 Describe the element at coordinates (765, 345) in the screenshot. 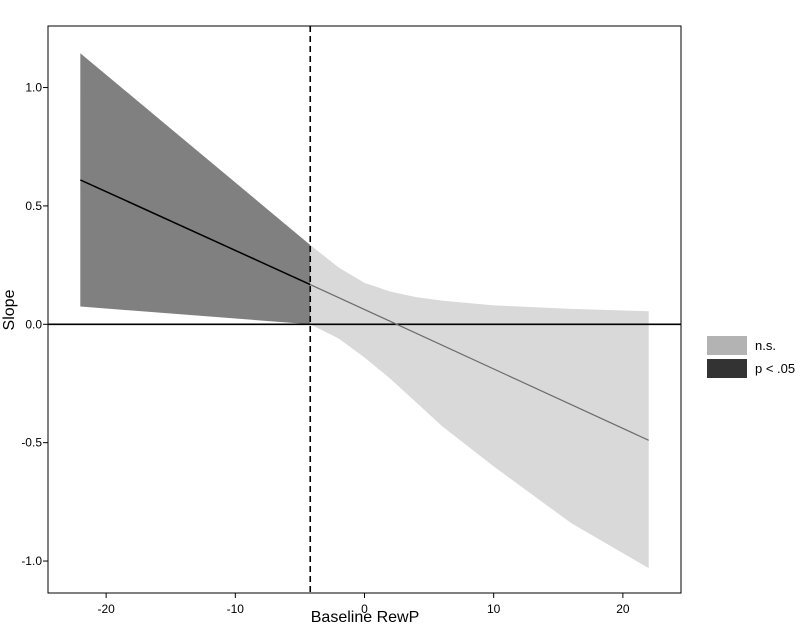

I see `legend-label: n.s.` at that location.